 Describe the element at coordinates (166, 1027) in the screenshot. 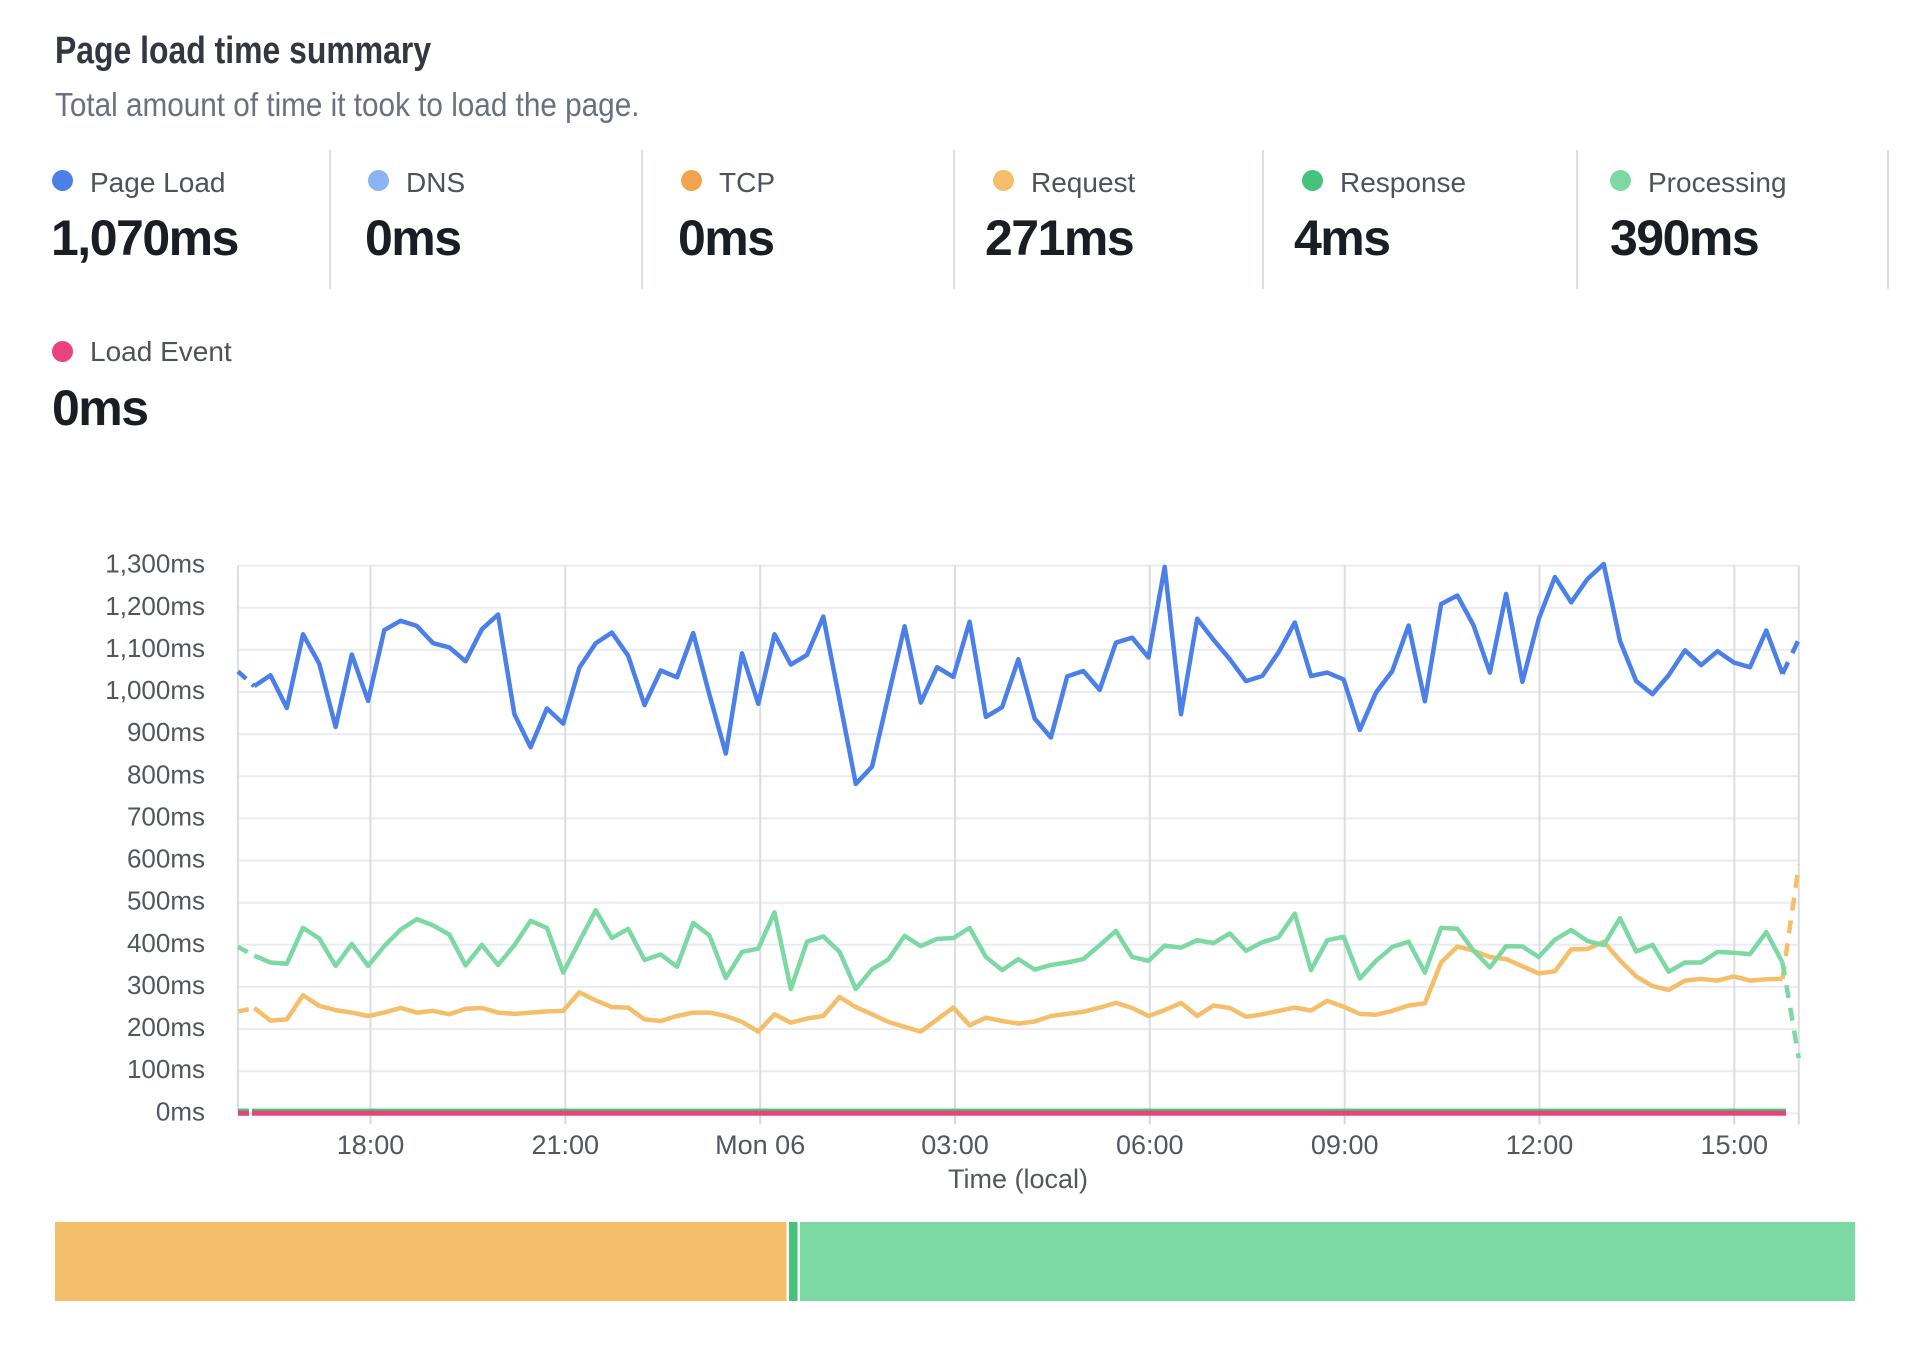

I see `svg-text: 200ms` at that location.